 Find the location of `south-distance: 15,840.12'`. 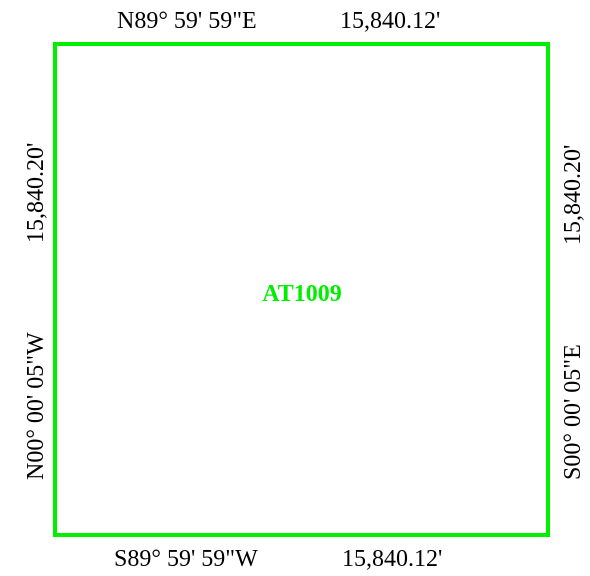

south-distance: 15,840.12' is located at coordinates (392, 559).